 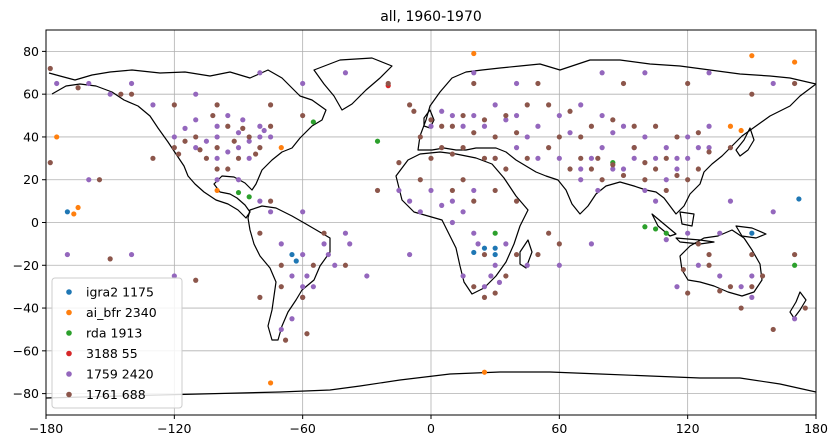 What do you see at coordinates (683, 228) in the screenshot?
I see `coastline-indonesia` at bounding box center [683, 228].